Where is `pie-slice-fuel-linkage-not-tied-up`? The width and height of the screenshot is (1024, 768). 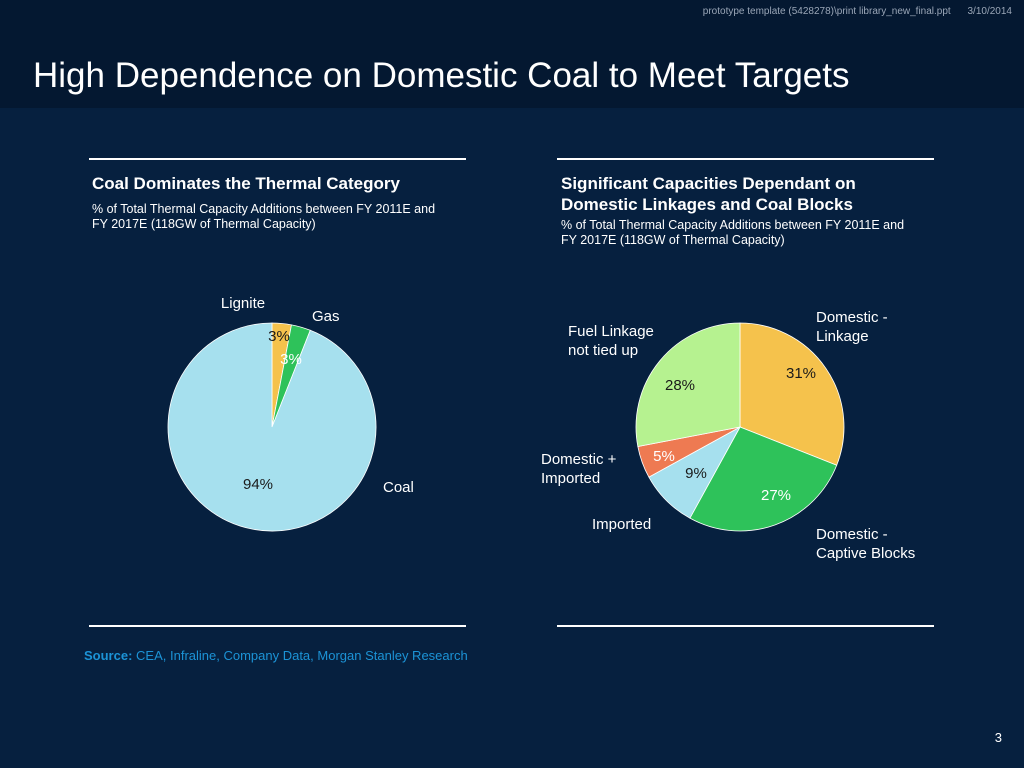
pie-slice-fuel-linkage-not-tied-up is located at coordinates (688, 384).